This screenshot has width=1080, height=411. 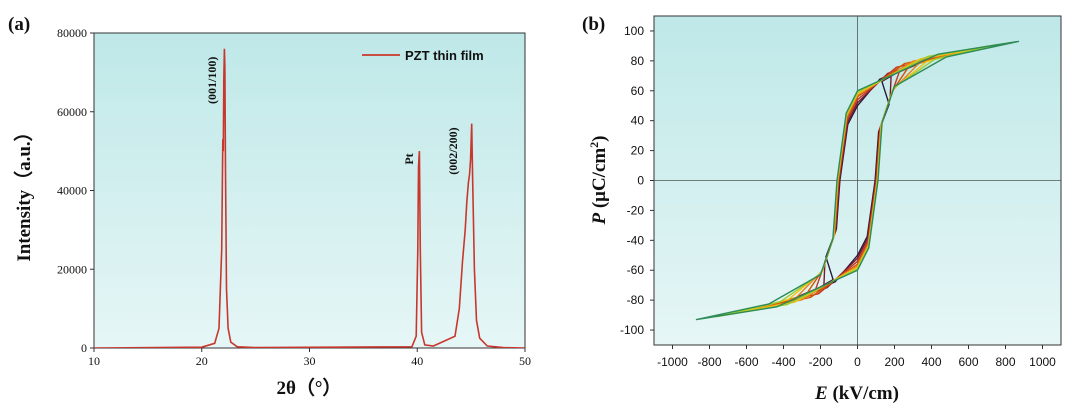 I want to click on y-tick-label-b-10: 100, so click(x=634, y=31).